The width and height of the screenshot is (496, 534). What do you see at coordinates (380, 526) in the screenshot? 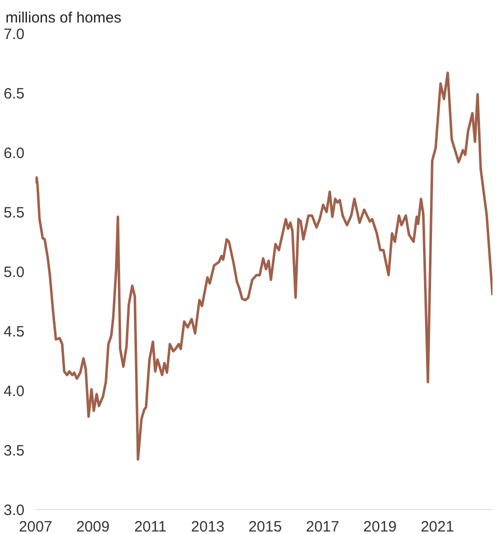
I see `x-tick-label: 2019` at bounding box center [380, 526].